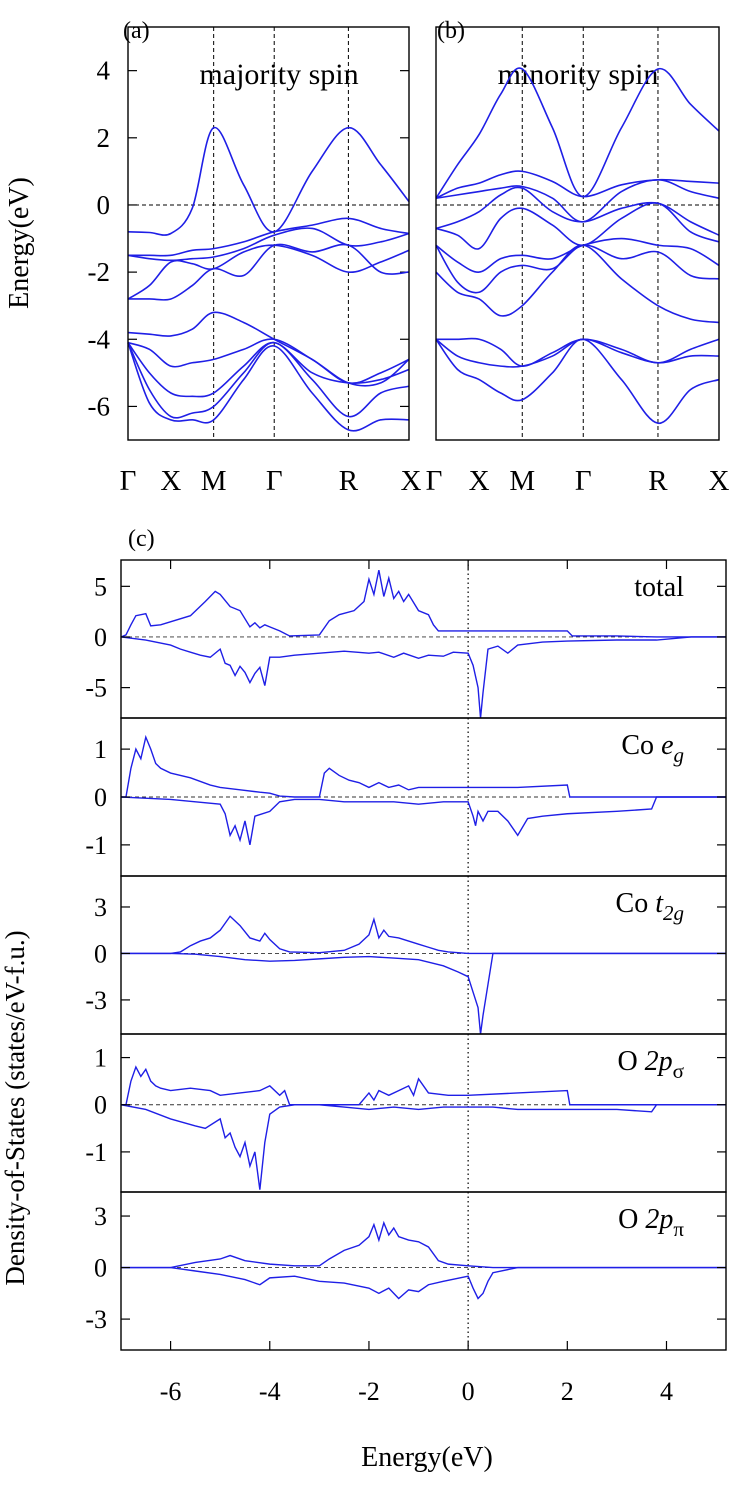  I want to click on dos-panel: 3 0 -3 O 2pπ, so click(406, 1271).